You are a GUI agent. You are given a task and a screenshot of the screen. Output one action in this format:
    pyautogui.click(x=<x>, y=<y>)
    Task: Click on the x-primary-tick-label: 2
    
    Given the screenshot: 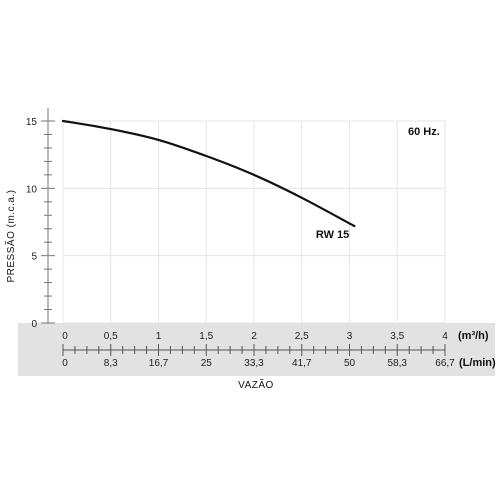 What is the action you would take?
    pyautogui.click(x=254, y=336)
    